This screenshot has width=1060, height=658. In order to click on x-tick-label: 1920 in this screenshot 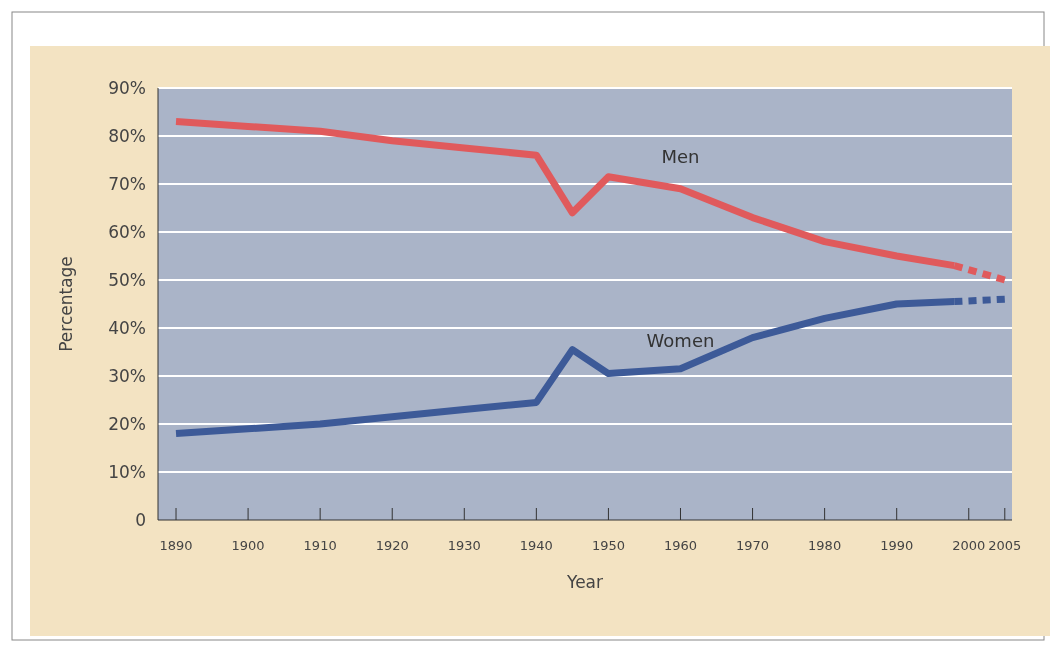, I will do `click(392, 545)`.